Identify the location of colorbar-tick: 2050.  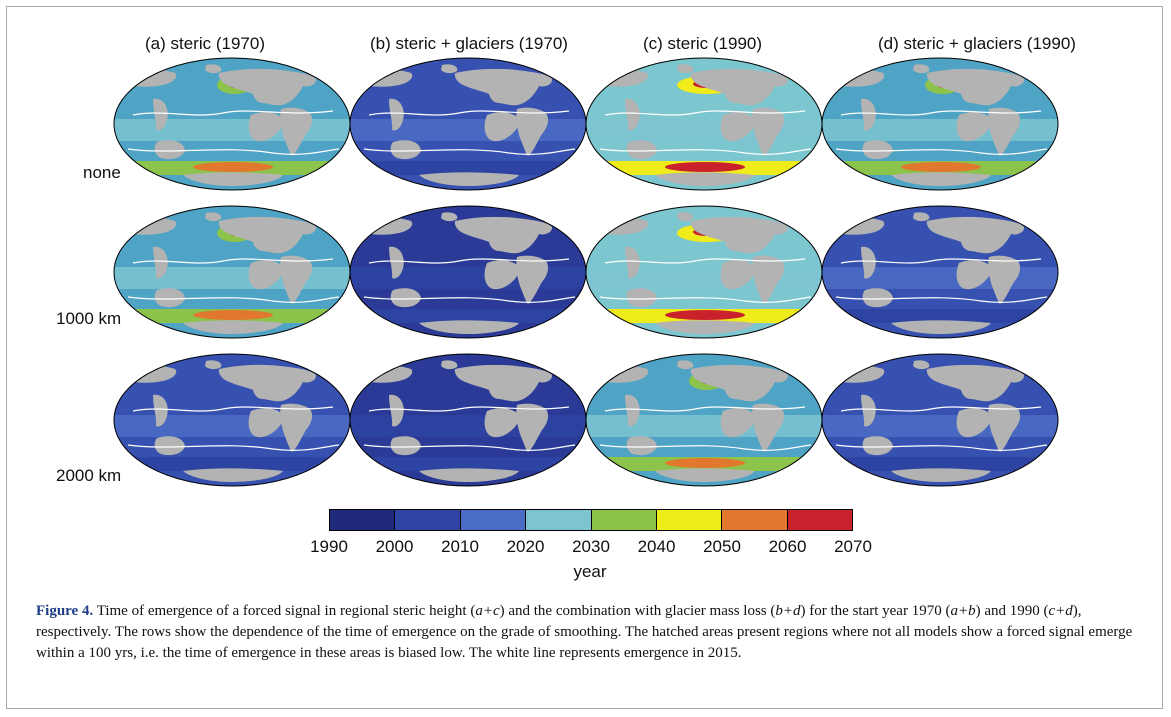
(722, 546).